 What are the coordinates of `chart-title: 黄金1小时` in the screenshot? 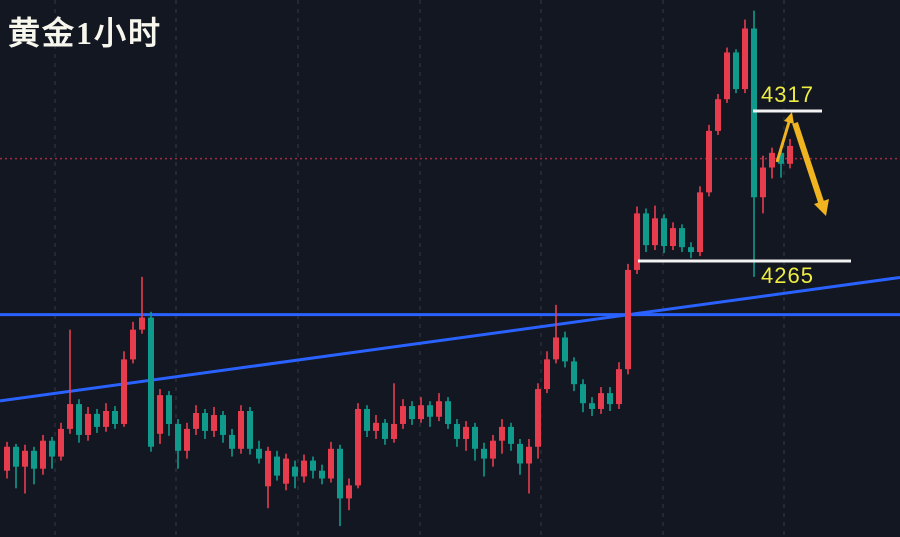 It's located at (85, 33).